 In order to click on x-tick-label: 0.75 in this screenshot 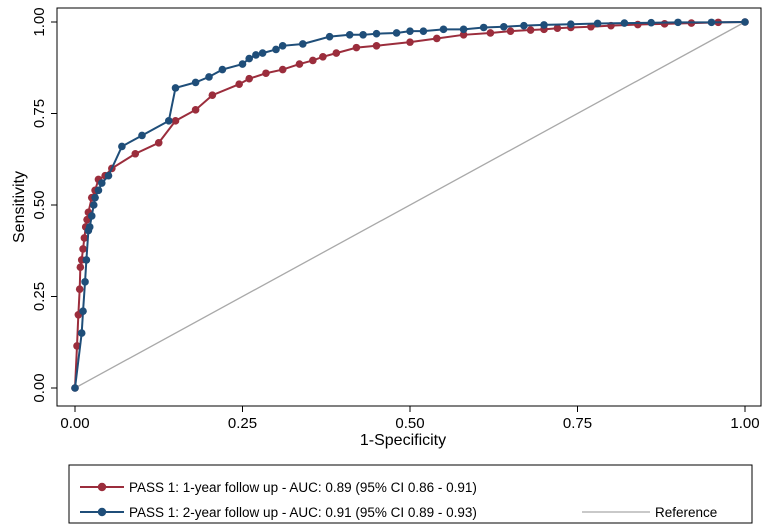, I will do `click(577, 423)`.